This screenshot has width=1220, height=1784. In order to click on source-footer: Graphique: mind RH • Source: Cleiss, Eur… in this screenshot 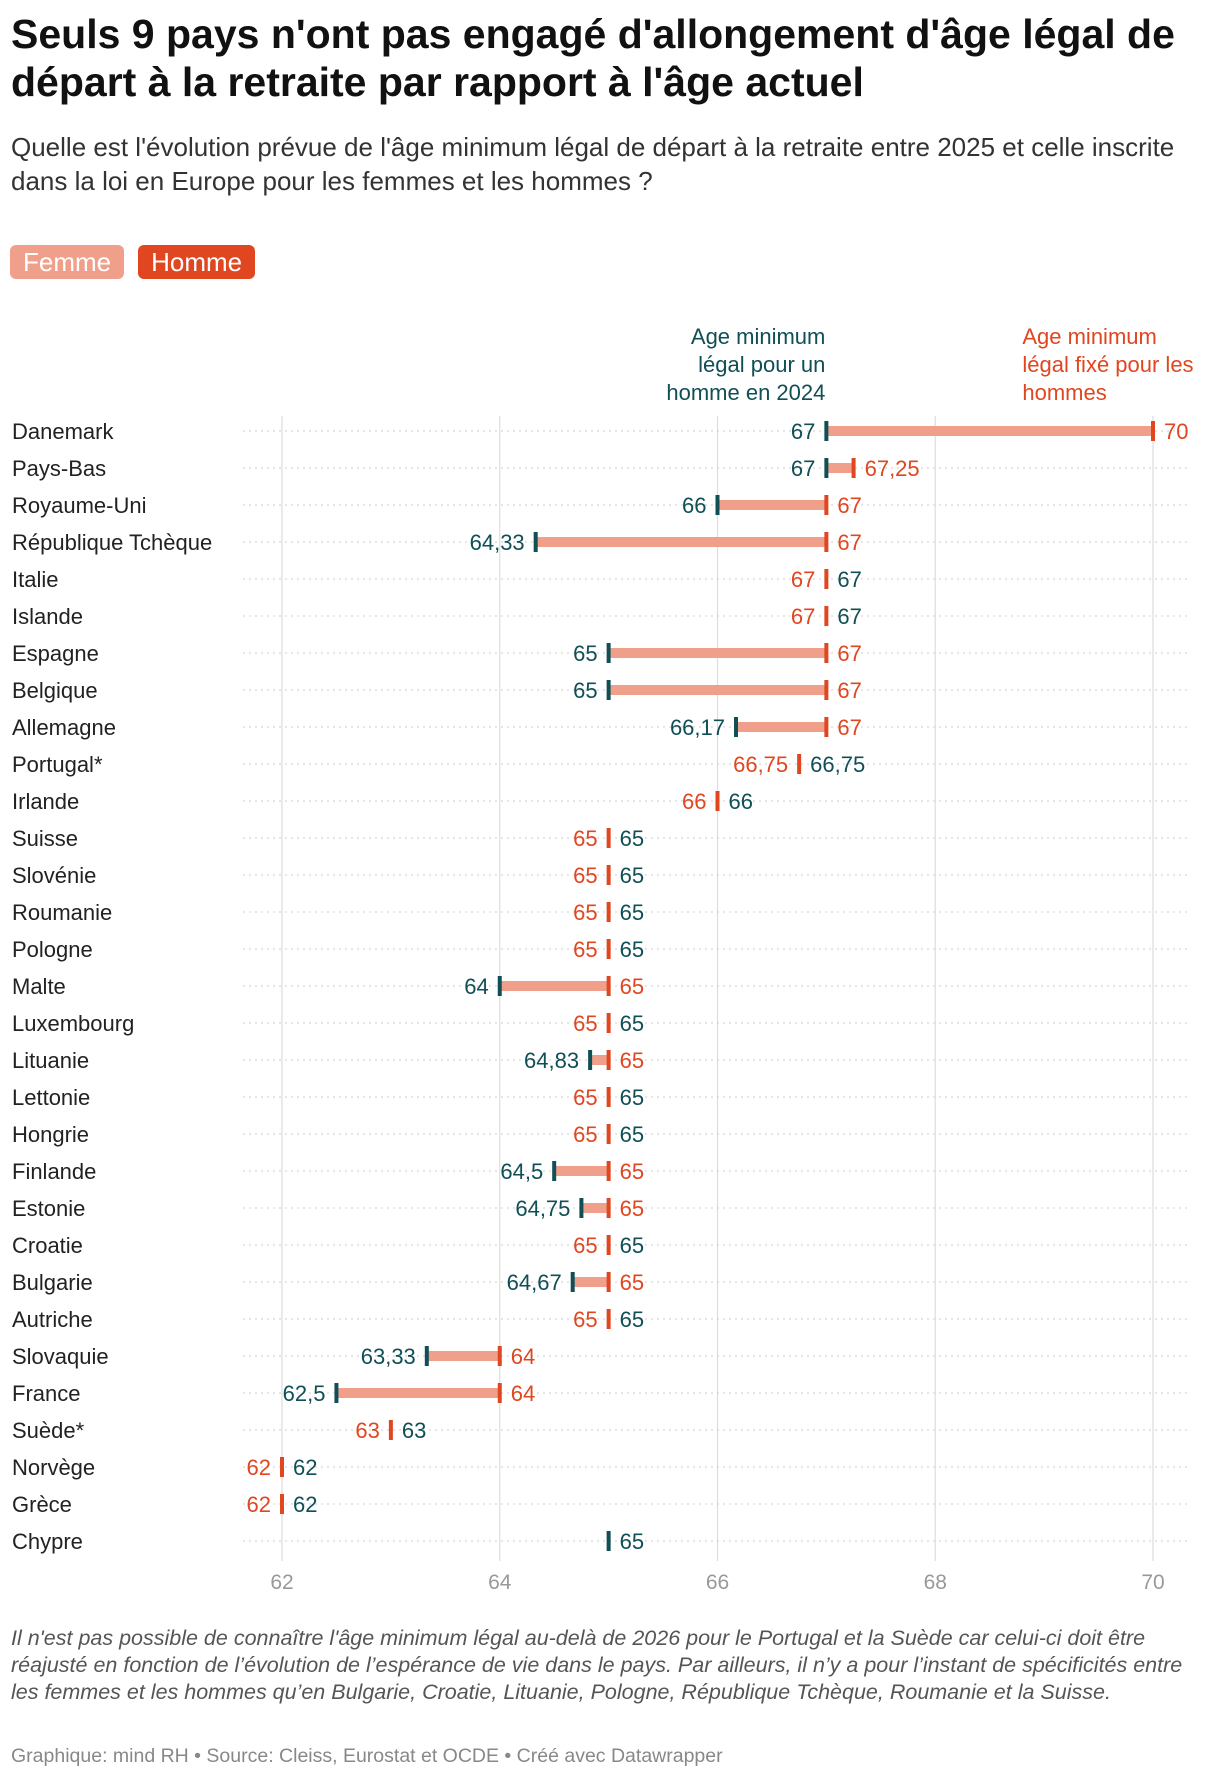, I will do `click(367, 1756)`.